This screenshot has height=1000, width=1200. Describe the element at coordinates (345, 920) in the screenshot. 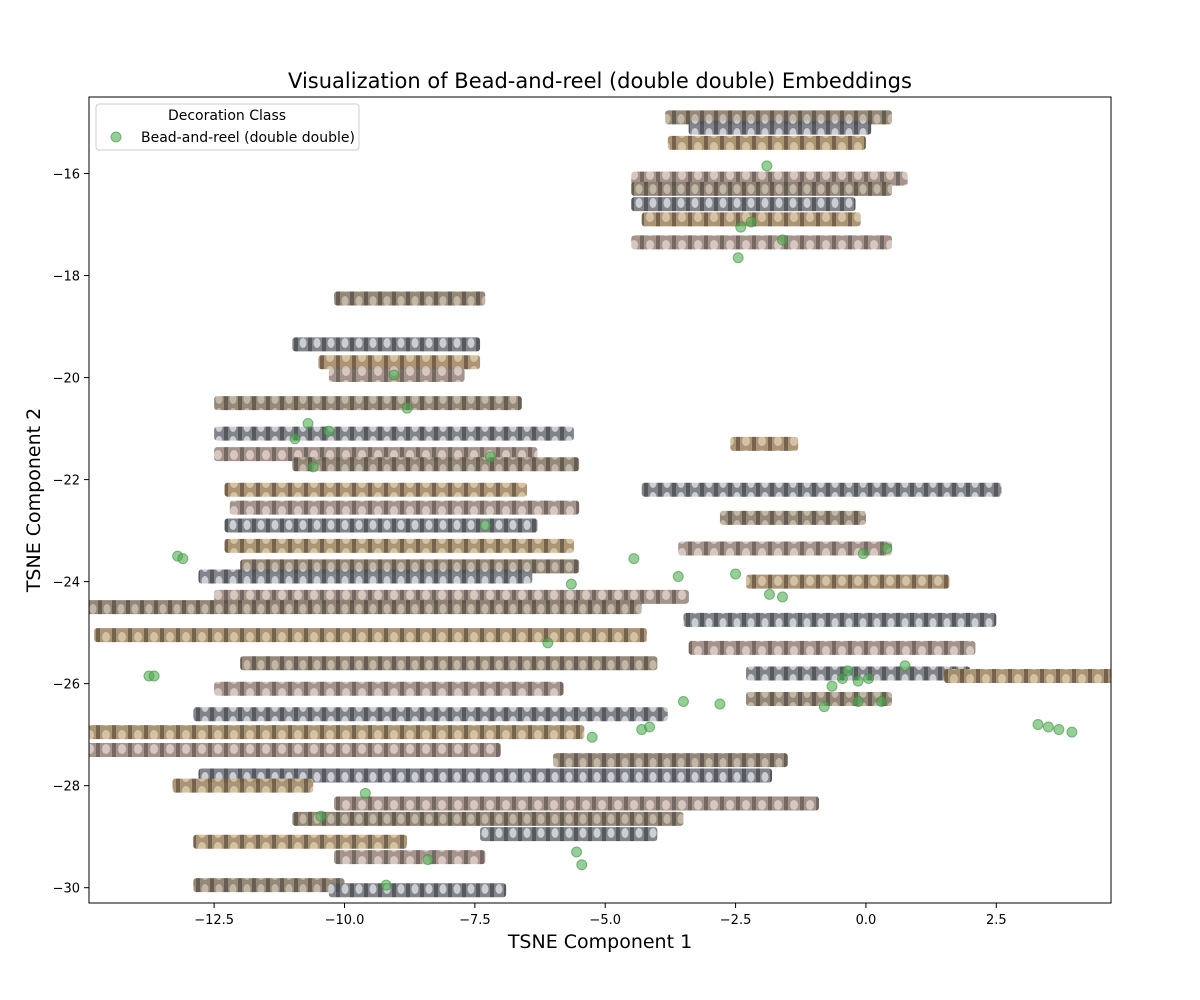

I see `x-tick-label: −10.0` at that location.